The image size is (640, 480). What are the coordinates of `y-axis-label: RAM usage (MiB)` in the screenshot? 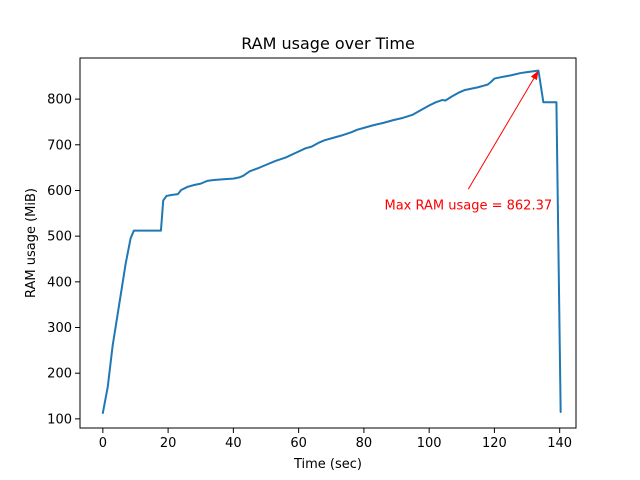 It's located at (31, 243).